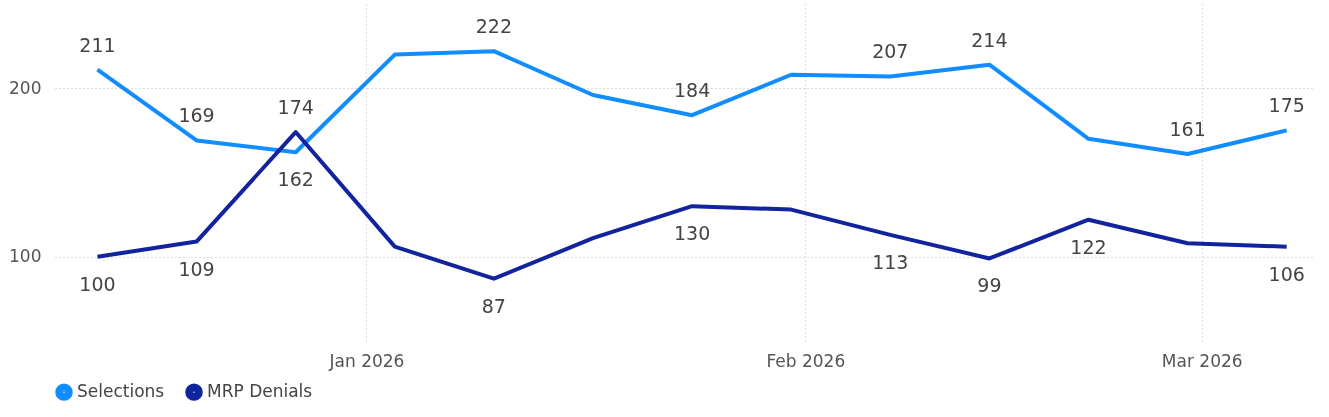 The image size is (1329, 417). What do you see at coordinates (890, 261) in the screenshot?
I see `data-label: 113` at bounding box center [890, 261].